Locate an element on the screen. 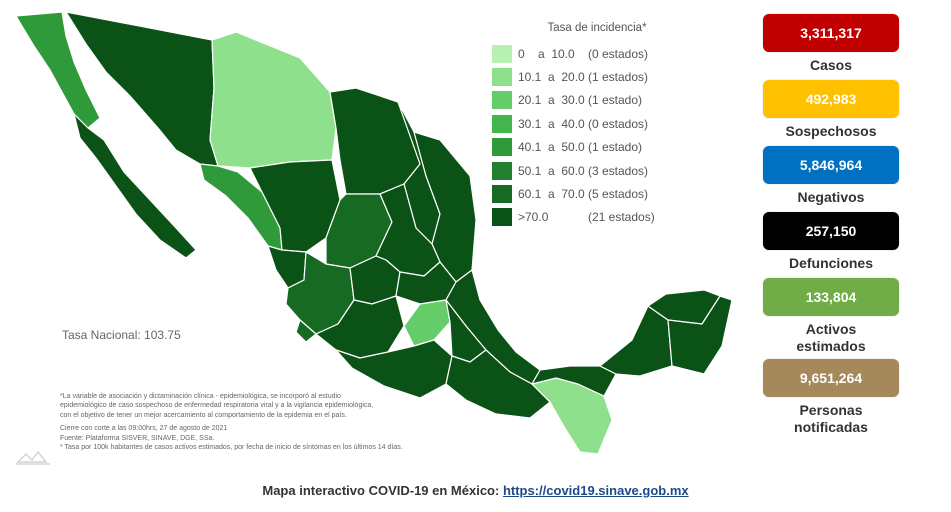 The image size is (951, 512). stat-card: 133,804 Activos estimados is located at coordinates (831, 316).